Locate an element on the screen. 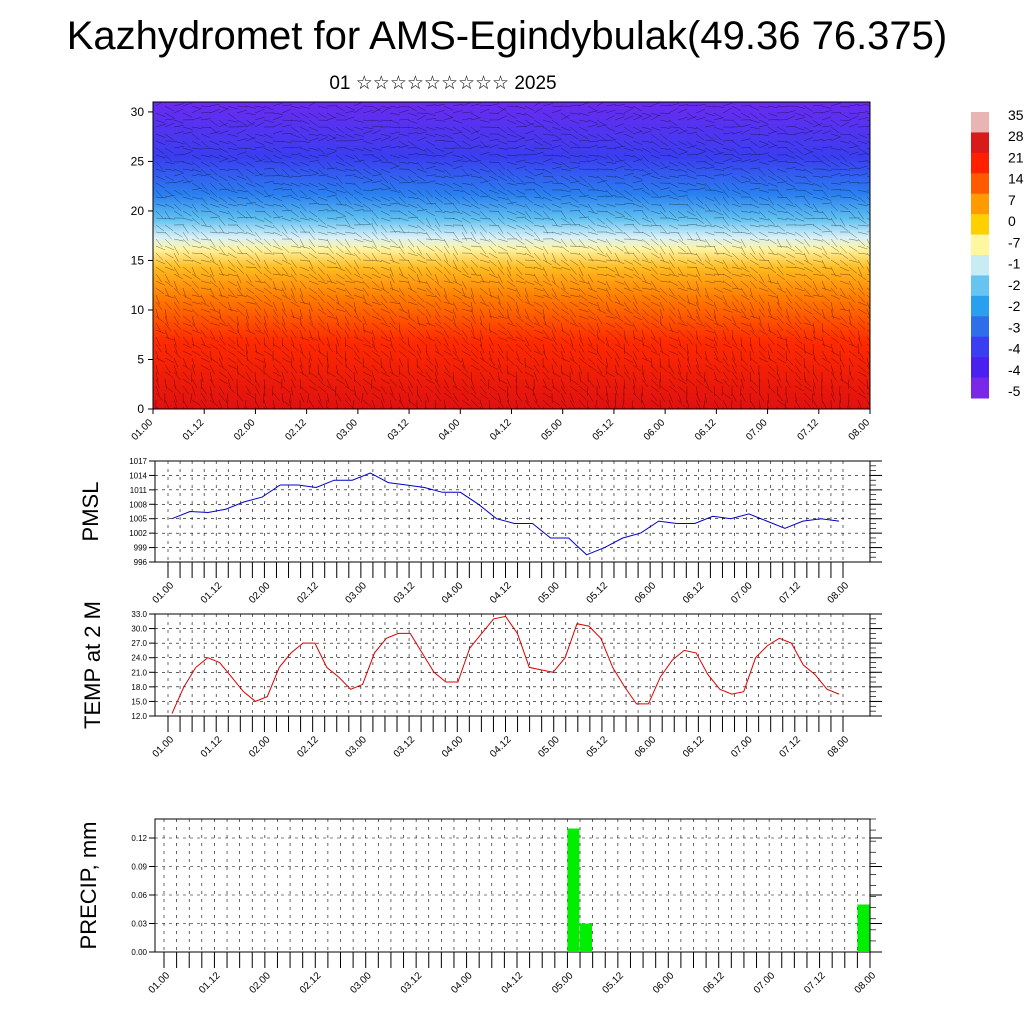 The width and height of the screenshot is (1024, 1024). colorbar-label: 7 is located at coordinates (1012, 200).